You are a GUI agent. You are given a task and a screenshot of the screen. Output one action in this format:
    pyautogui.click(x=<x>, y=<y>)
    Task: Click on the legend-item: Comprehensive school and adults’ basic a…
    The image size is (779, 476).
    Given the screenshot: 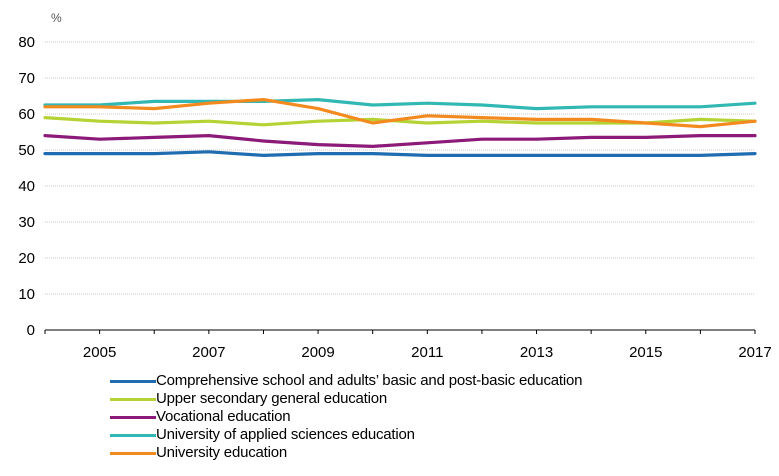 What is the action you would take?
    pyautogui.click(x=346, y=381)
    